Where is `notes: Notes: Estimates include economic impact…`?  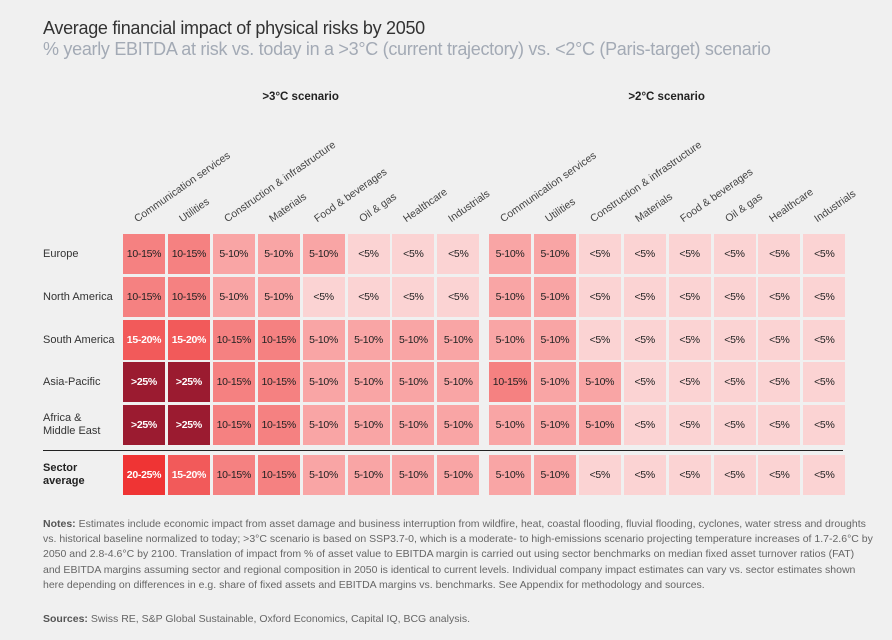 notes: Notes: Estimates include economic impact… is located at coordinates (458, 555).